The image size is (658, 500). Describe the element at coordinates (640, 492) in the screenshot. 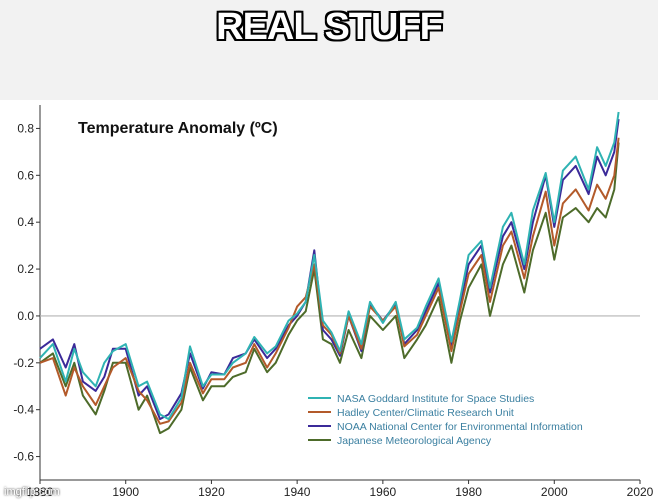

I see `x-tick-label: 2020` at that location.